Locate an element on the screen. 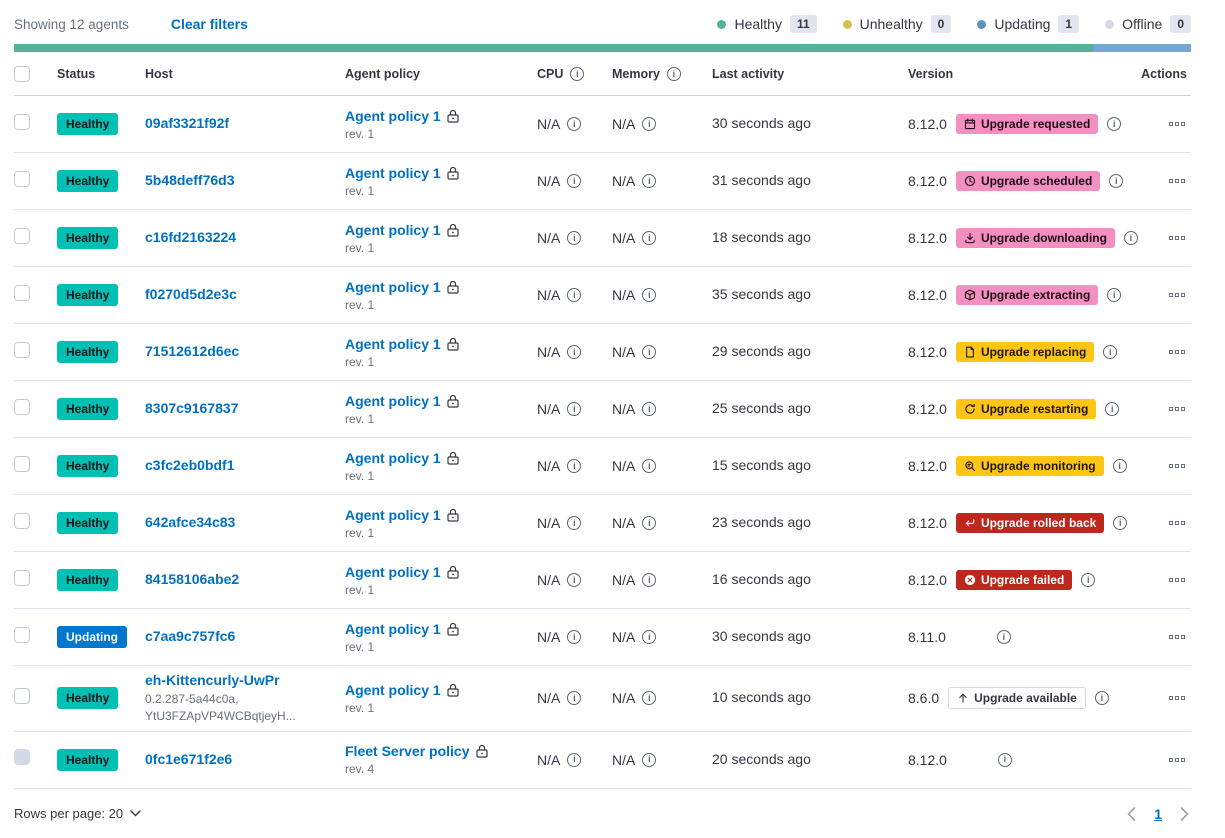  previous-page-button is located at coordinates (1131, 814).